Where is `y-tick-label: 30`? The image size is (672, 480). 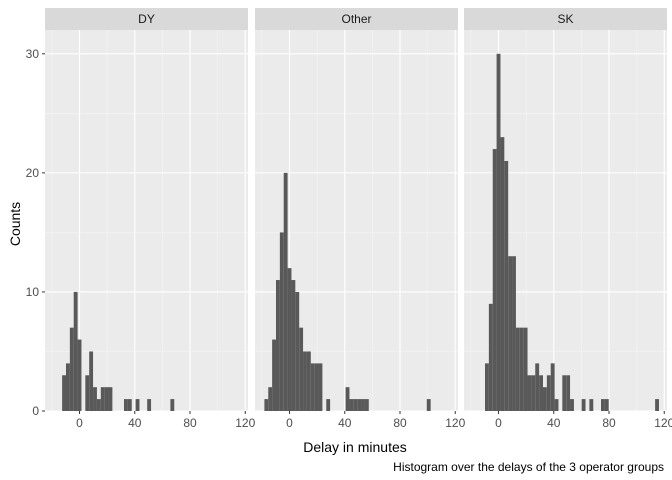
y-tick-label: 30 is located at coordinates (33, 54).